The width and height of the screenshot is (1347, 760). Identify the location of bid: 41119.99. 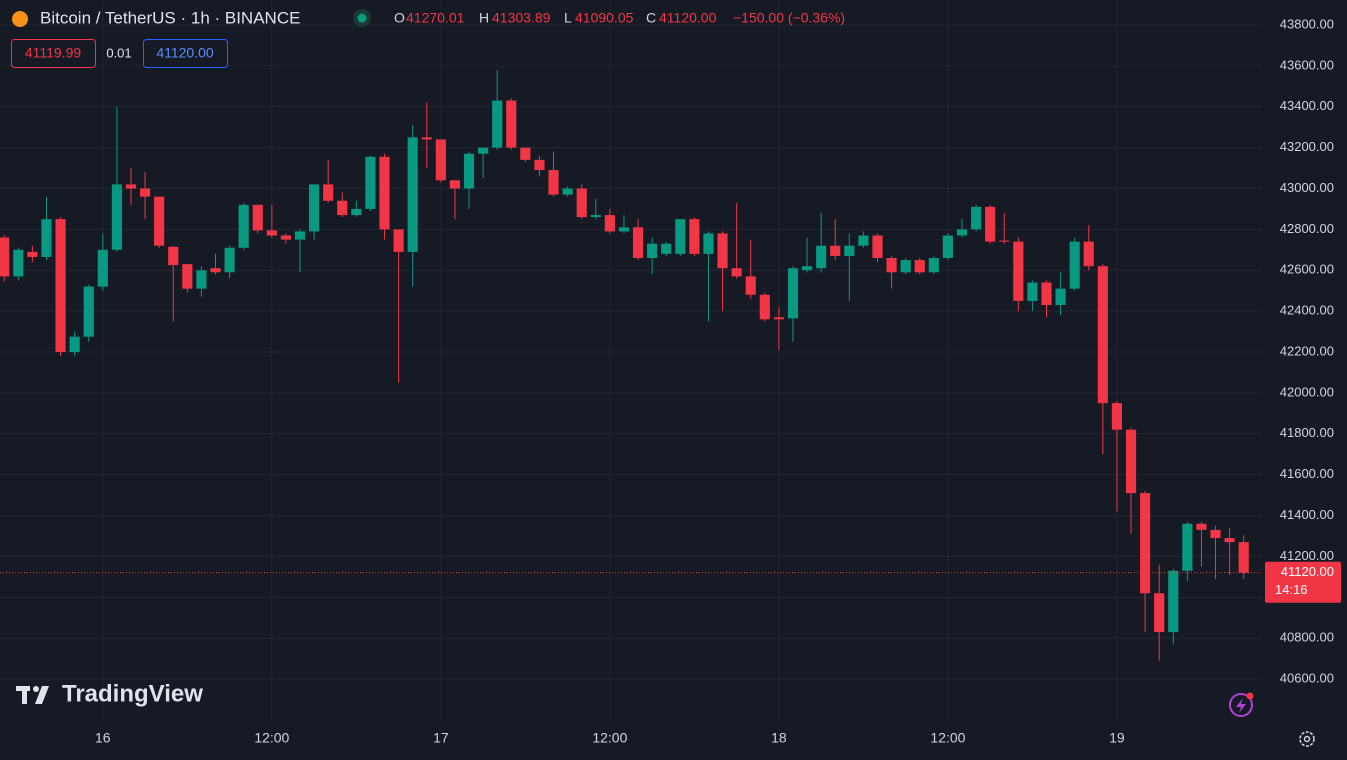
(53, 53).